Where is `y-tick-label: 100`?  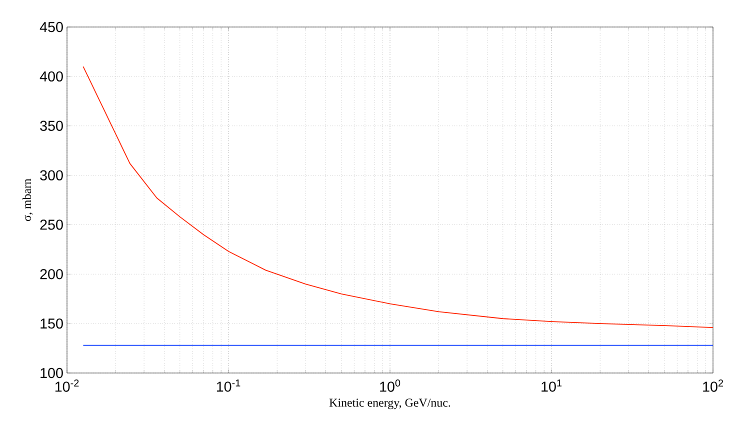 y-tick-label: 100 is located at coordinates (51, 373).